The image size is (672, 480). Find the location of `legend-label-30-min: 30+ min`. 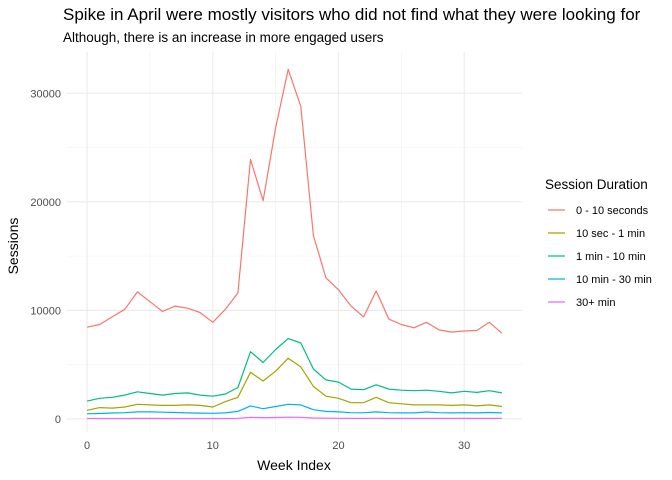

legend-label-30-min: 30+ min is located at coordinates (595, 303).